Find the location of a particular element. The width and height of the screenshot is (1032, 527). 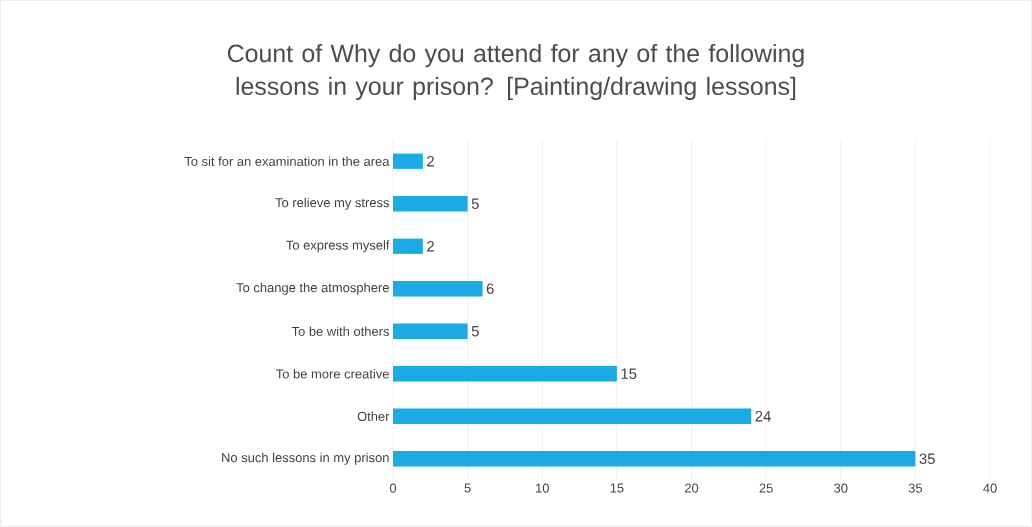

chart-title: Count of Why do you attend for any of the following lessons in your prison? [Painting/drawing lessons] is located at coordinates (515, 72).